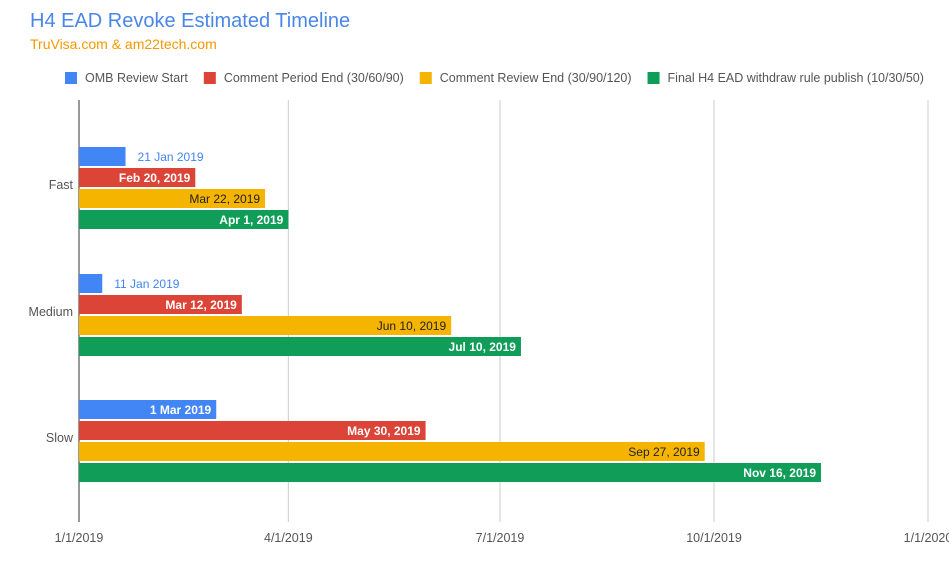 This screenshot has width=949, height=575. What do you see at coordinates (412, 326) in the screenshot?
I see `bar-data-label: Jun 10, 2019` at bounding box center [412, 326].